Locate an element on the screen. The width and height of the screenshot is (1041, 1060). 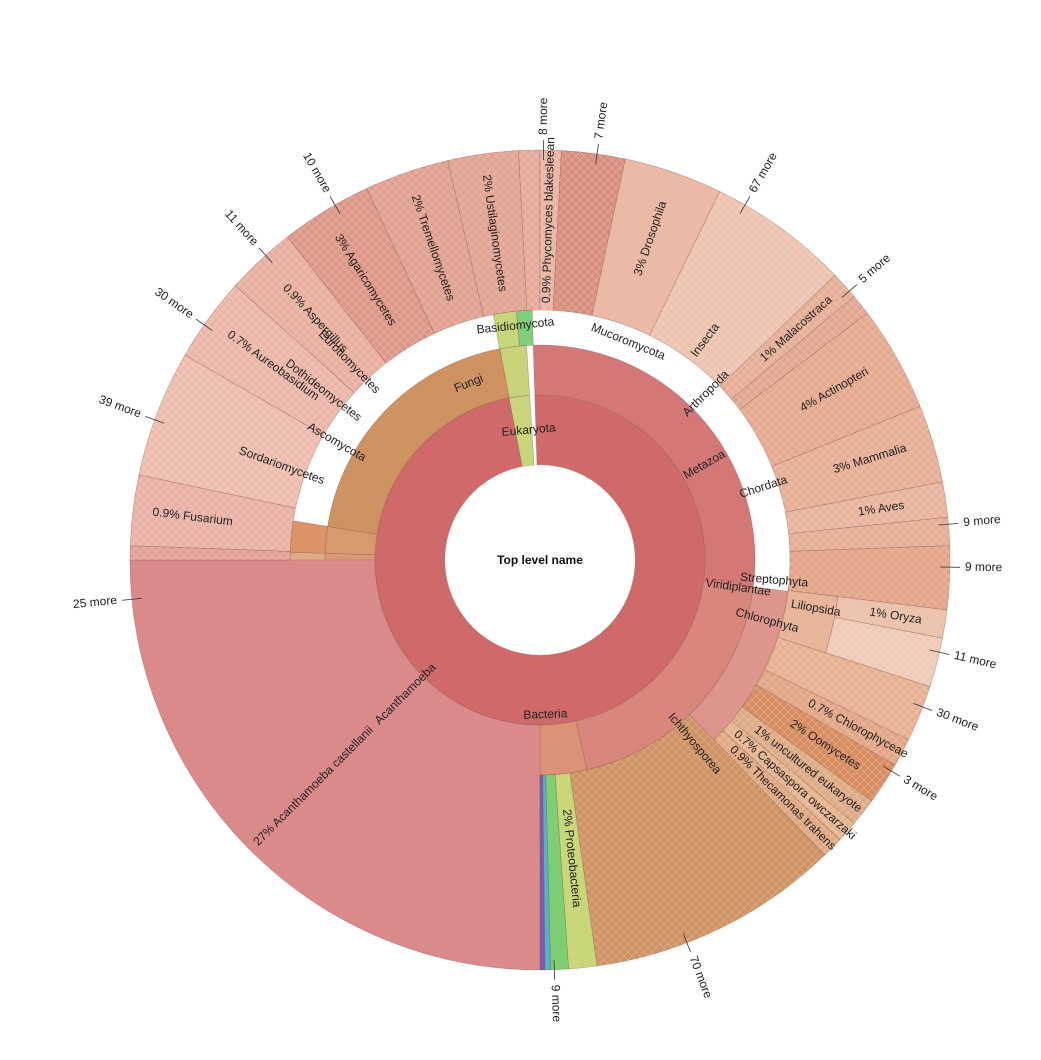
outer-more-label-12: 30 more is located at coordinates (958, 719).